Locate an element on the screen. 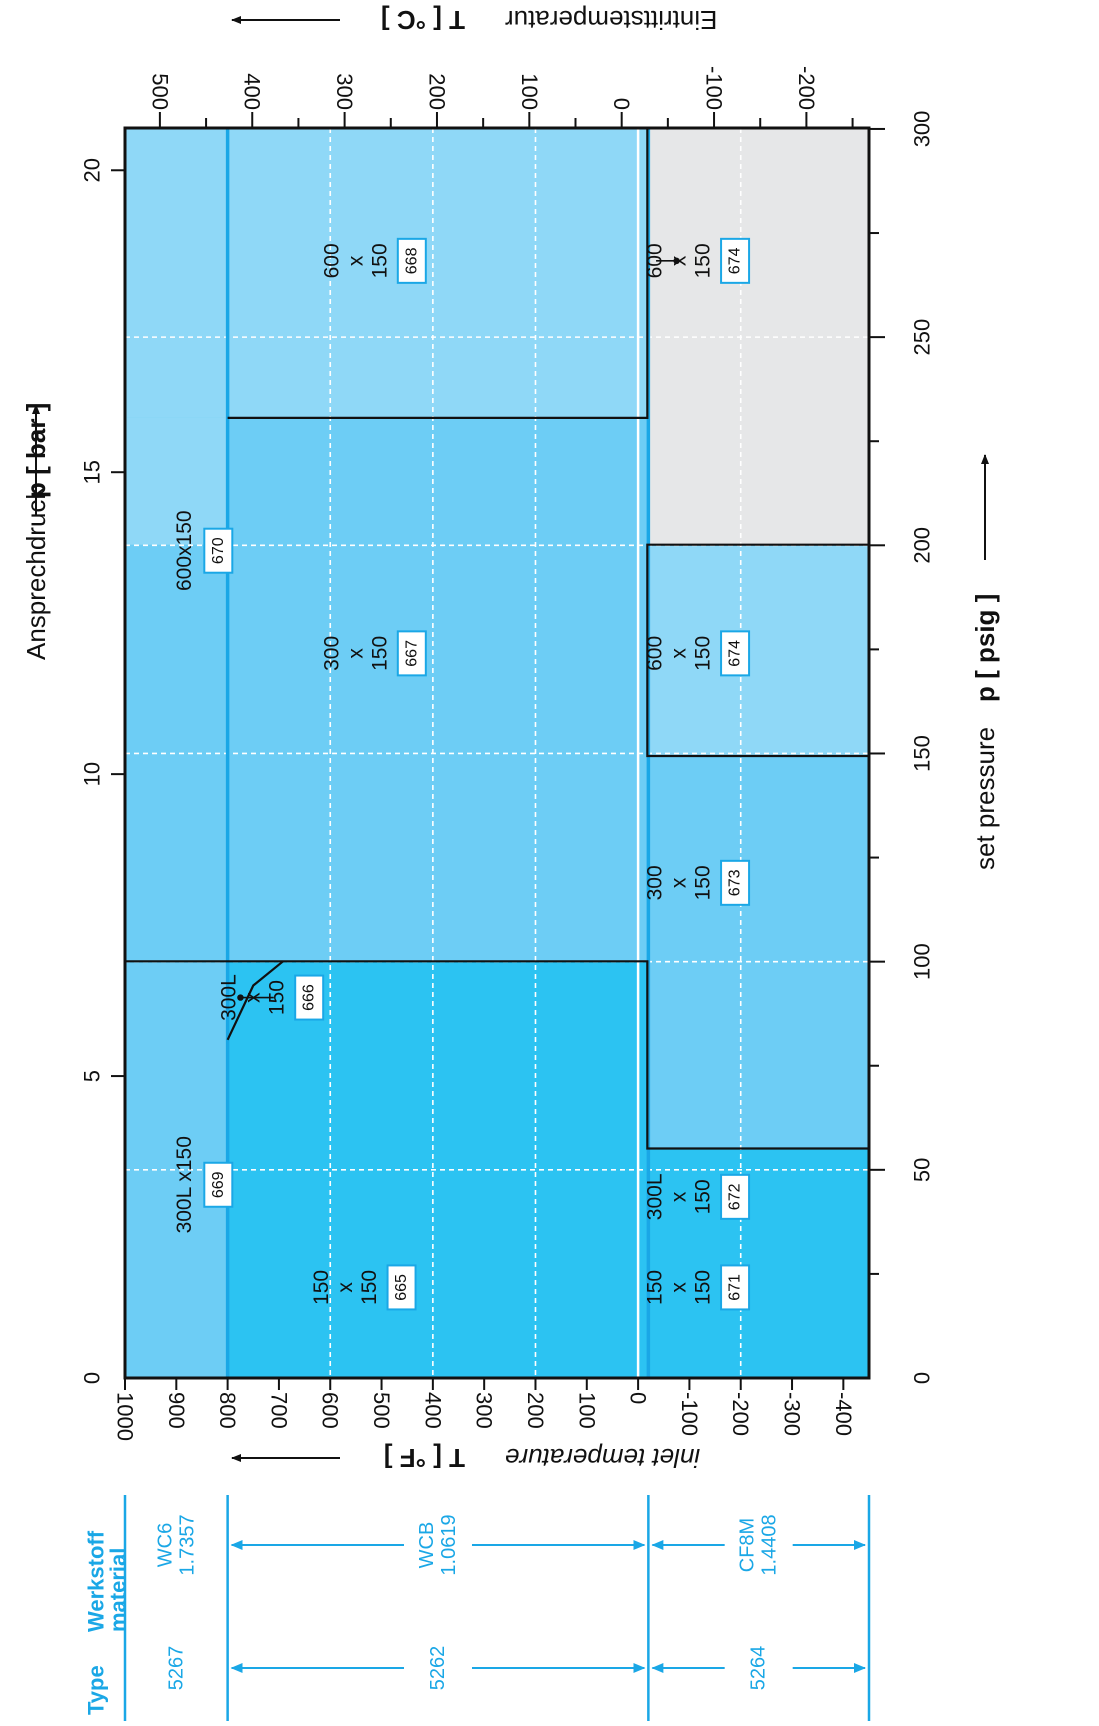 This screenshot has width=1099, height=1726. table-type: 5264 is located at coordinates (759, 1668).